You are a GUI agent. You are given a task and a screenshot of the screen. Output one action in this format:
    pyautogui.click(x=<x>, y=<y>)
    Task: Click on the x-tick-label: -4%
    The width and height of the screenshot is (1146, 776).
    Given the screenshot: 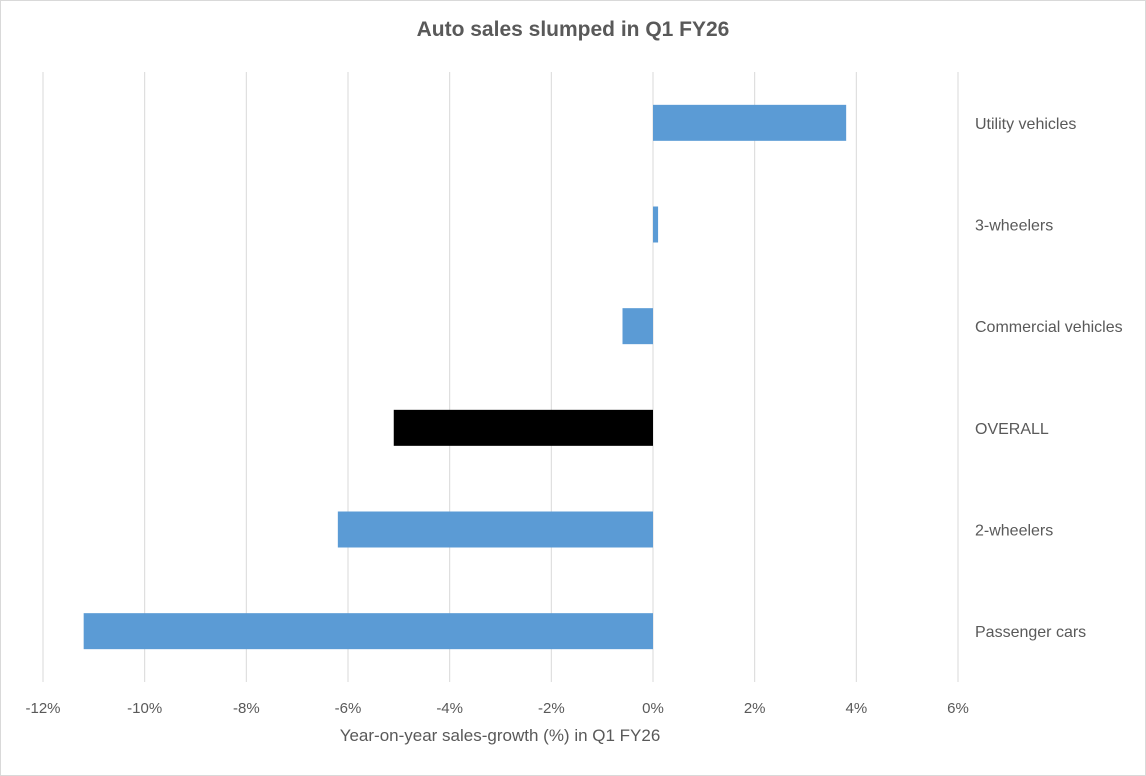 What is the action you would take?
    pyautogui.click(x=449, y=708)
    